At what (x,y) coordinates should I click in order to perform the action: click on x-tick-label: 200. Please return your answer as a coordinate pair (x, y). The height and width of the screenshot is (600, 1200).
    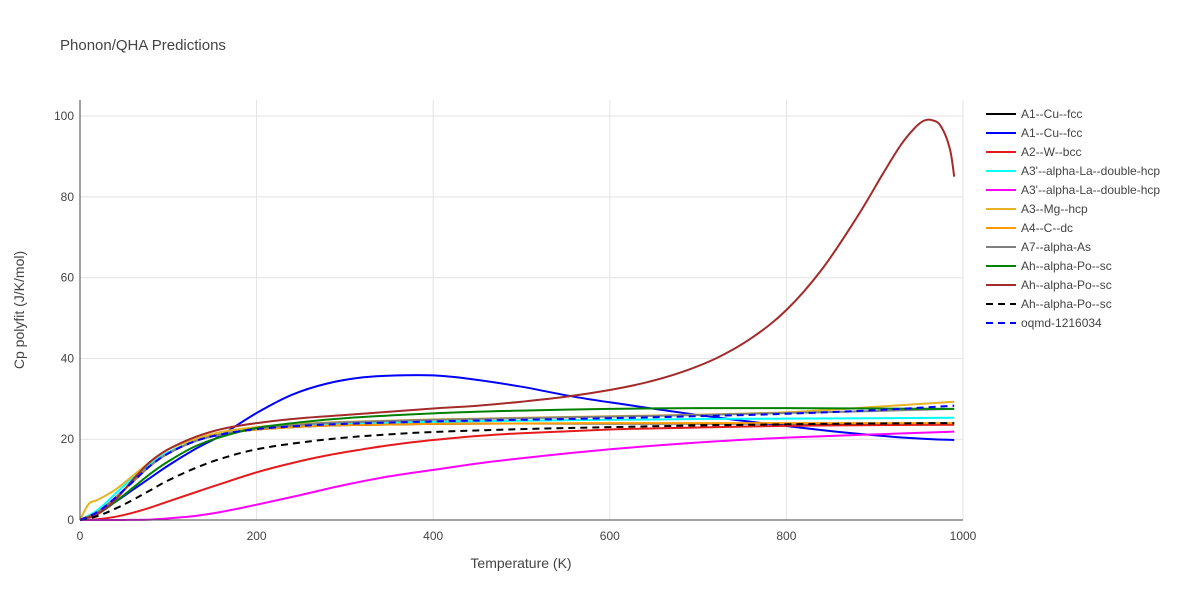
    Looking at the image, I should click on (257, 536).